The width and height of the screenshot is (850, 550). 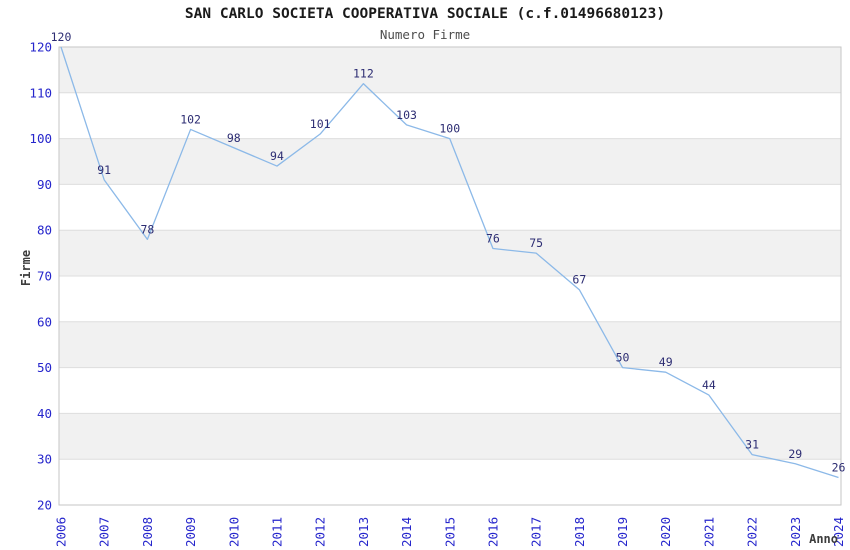 What do you see at coordinates (406, 115) in the screenshot?
I see `data-point-label: 103` at bounding box center [406, 115].